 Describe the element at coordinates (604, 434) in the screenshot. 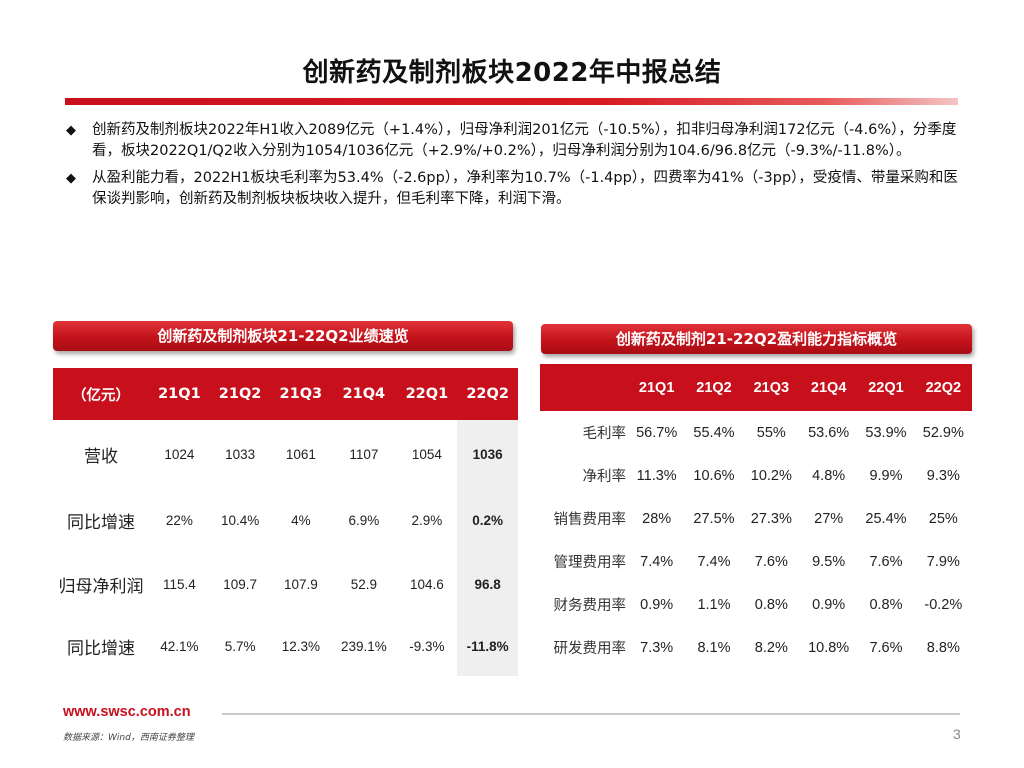

I see `row-label: 毛利率` at that location.